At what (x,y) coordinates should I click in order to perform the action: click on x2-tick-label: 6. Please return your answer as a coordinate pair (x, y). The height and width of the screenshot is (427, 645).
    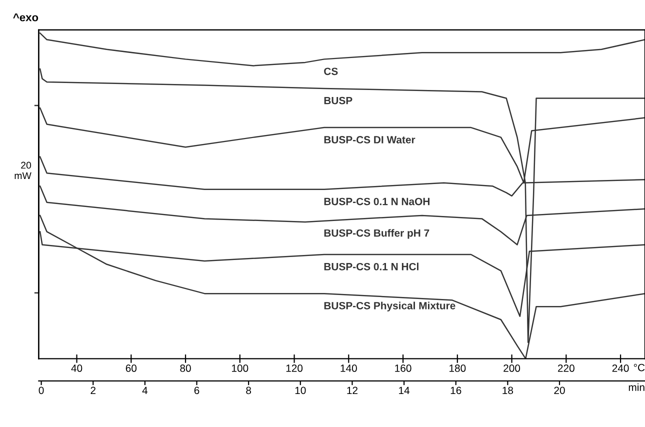
    Looking at the image, I should click on (197, 390).